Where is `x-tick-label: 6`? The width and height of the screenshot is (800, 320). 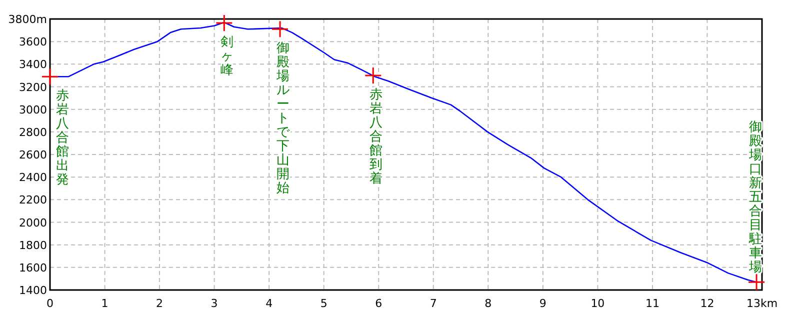
x-tick-label: 6 is located at coordinates (378, 303).